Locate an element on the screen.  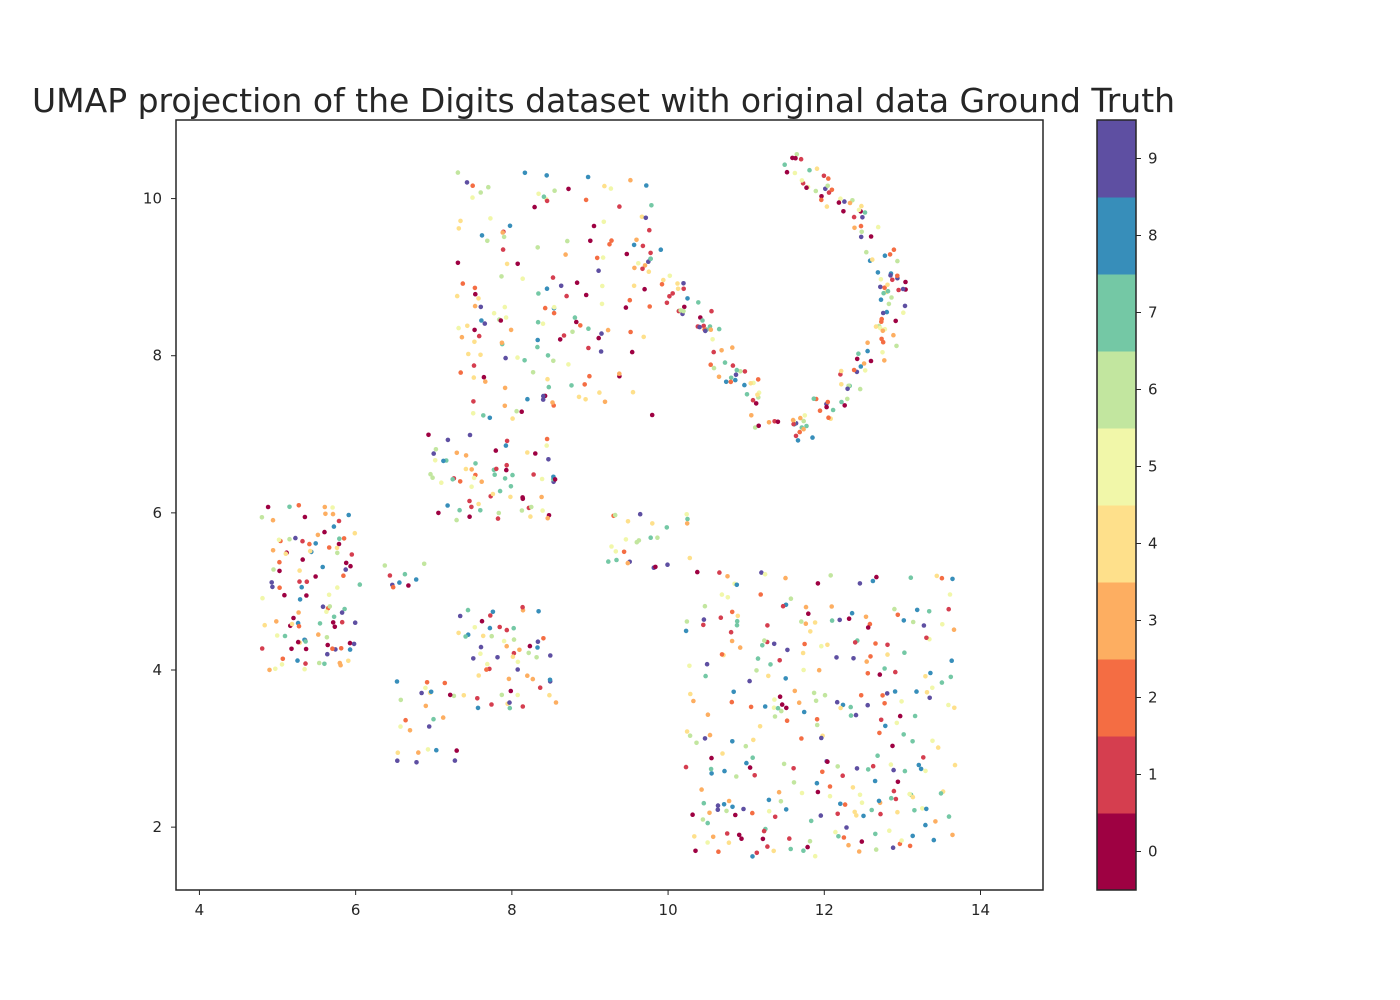
colorbar-tick-label: 4 is located at coordinates (1153, 544).